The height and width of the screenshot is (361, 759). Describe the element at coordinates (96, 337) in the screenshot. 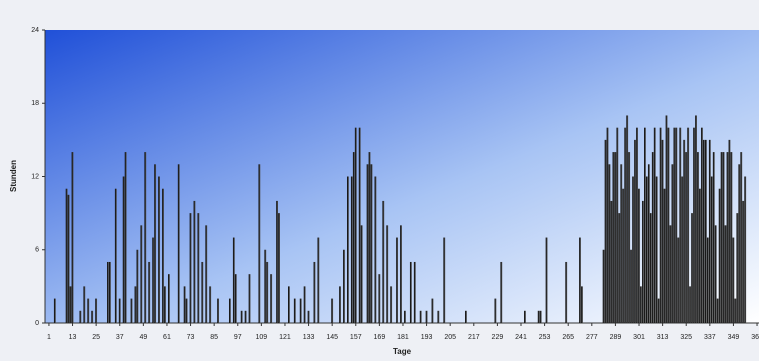

I see `x-tick-label: 25` at that location.